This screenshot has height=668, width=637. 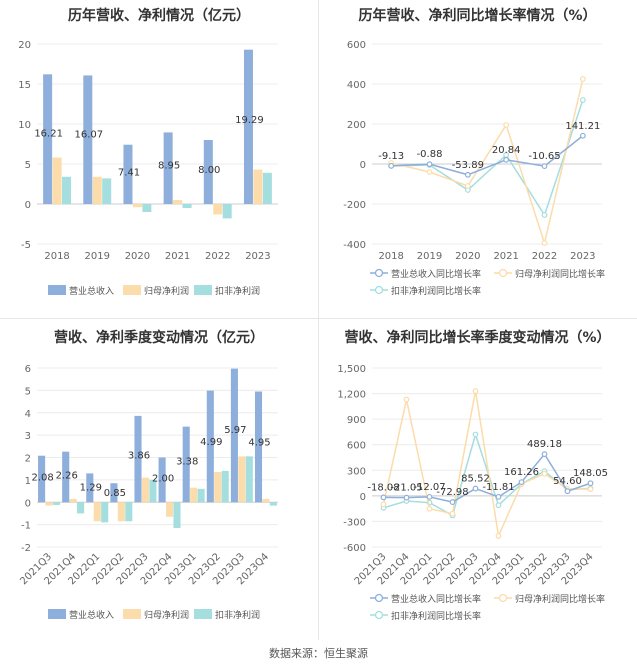 I want to click on data-label: -12.07, so click(x=429, y=487).